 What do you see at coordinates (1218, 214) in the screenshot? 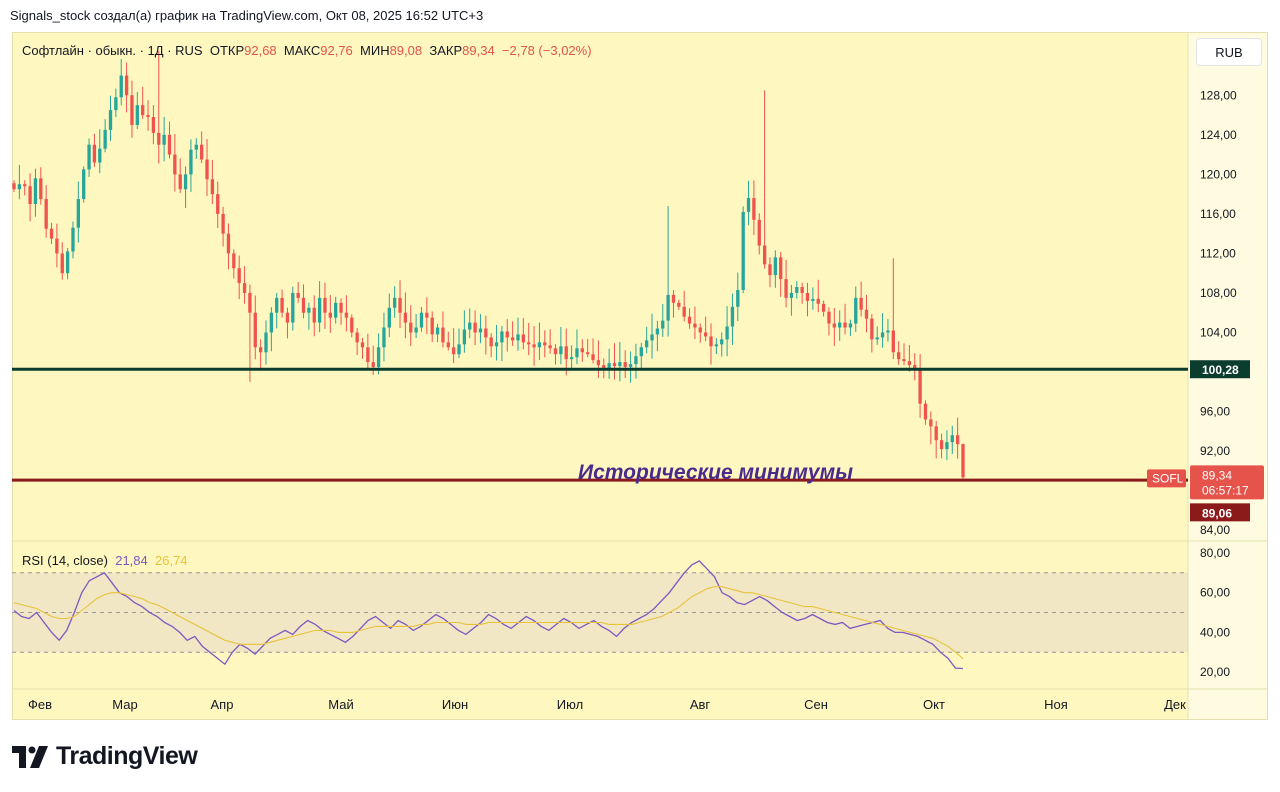
I see `price-tick-3: 116,00` at bounding box center [1218, 214].